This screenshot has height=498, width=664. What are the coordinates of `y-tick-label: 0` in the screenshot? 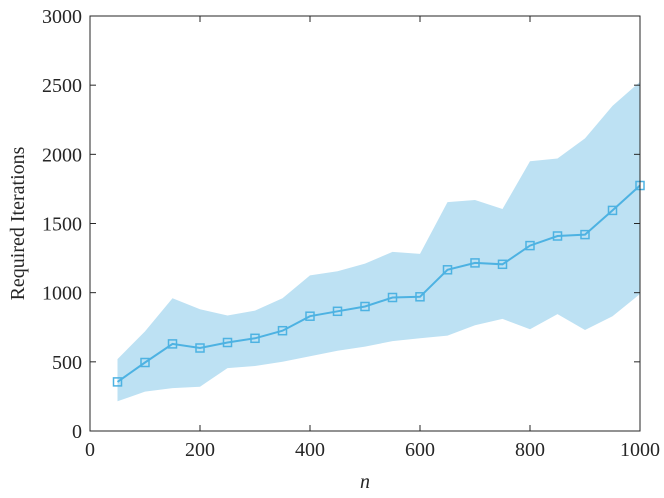 It's located at (77, 432).